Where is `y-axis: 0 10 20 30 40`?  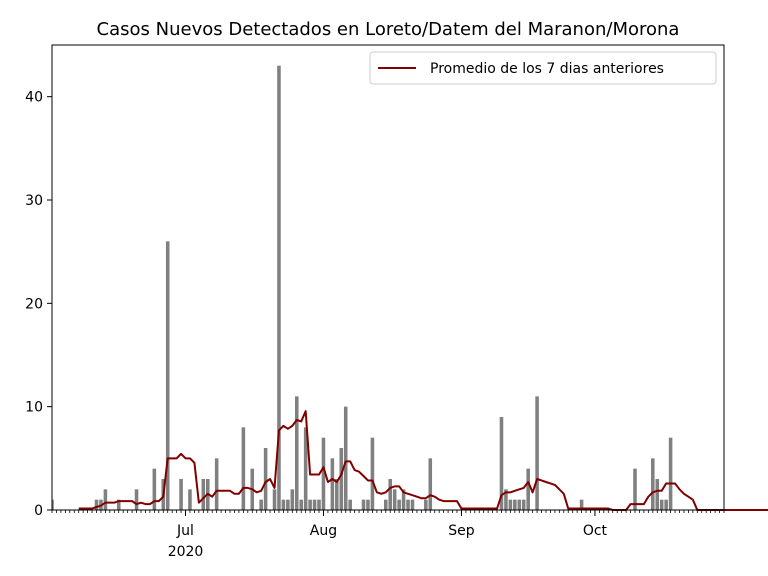 y-axis: 0 10 20 30 40 is located at coordinates (38, 304).